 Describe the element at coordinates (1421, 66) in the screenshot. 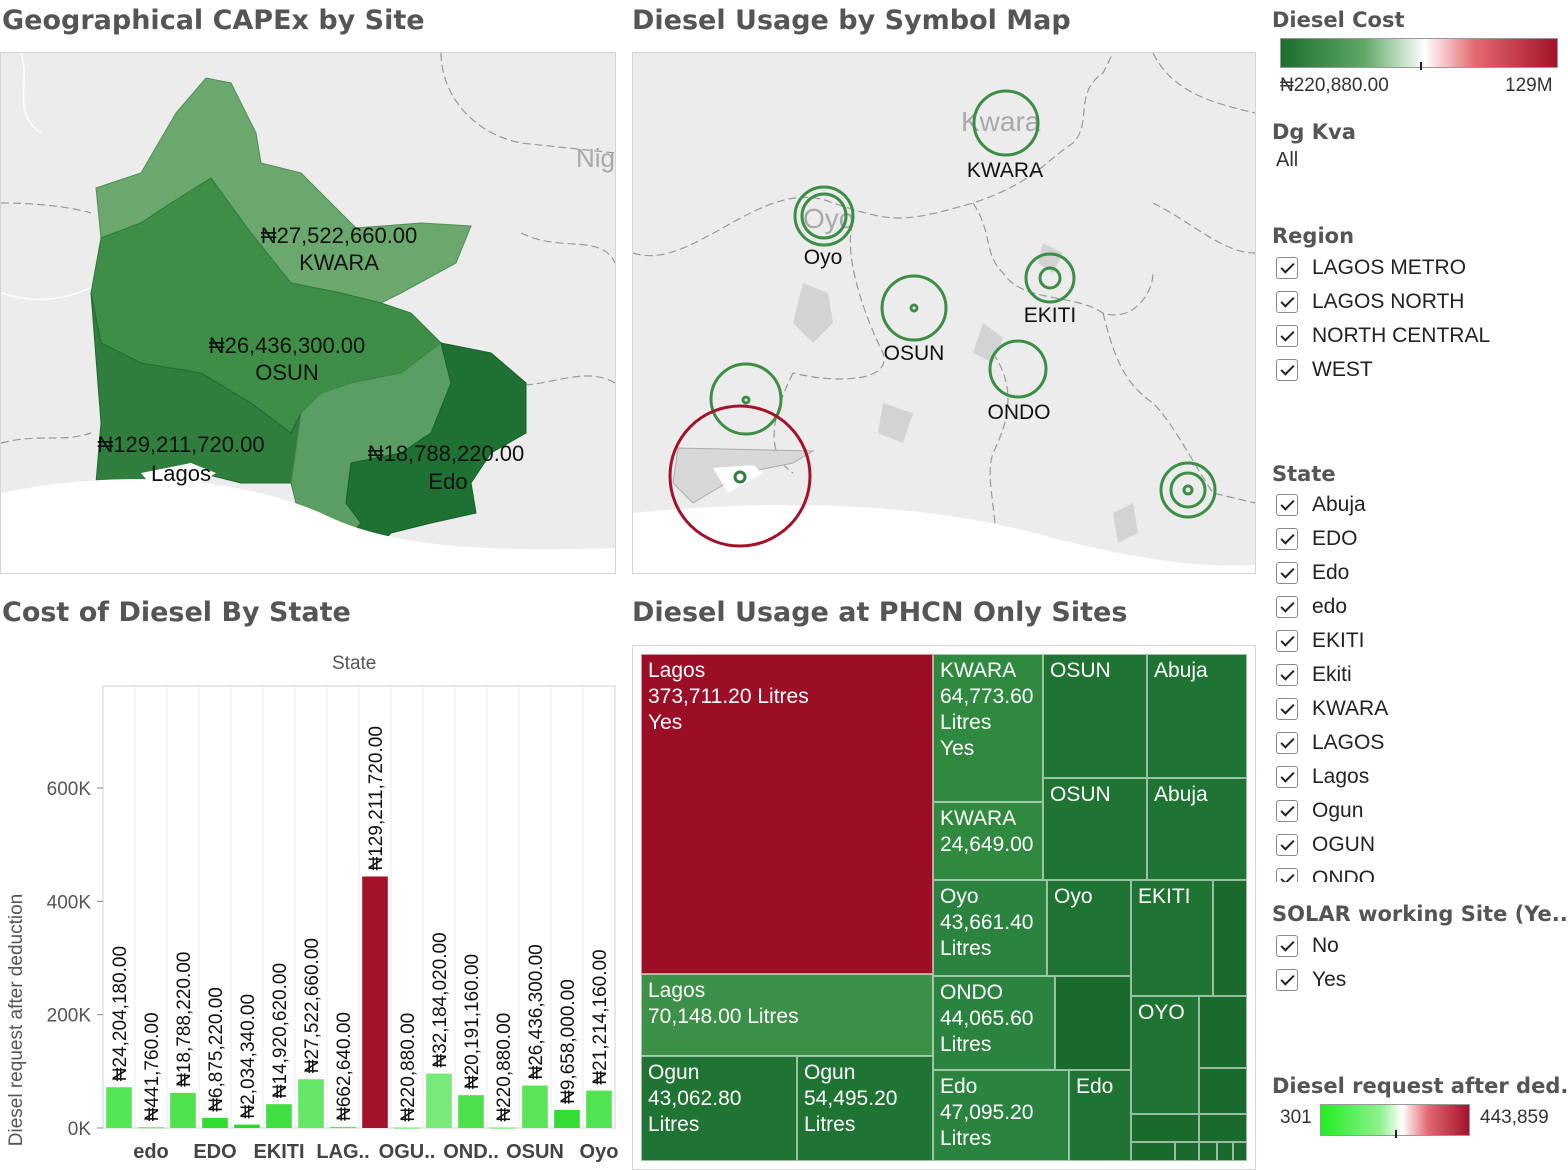

I see `diesel-cost-gradient-marker` at that location.